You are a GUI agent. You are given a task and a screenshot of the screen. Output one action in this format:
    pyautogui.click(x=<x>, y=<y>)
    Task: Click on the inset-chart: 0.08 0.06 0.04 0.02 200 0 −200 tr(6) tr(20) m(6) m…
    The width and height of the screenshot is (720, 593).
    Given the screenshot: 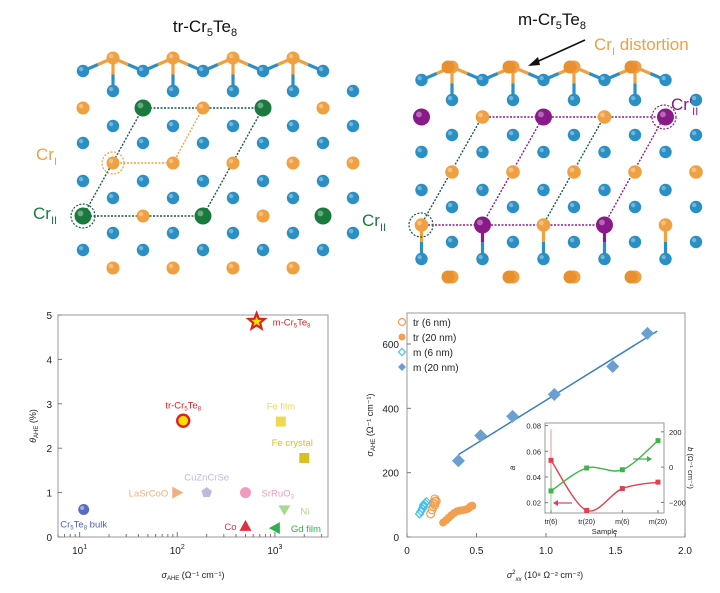 What is the action you would take?
    pyautogui.click(x=601, y=479)
    